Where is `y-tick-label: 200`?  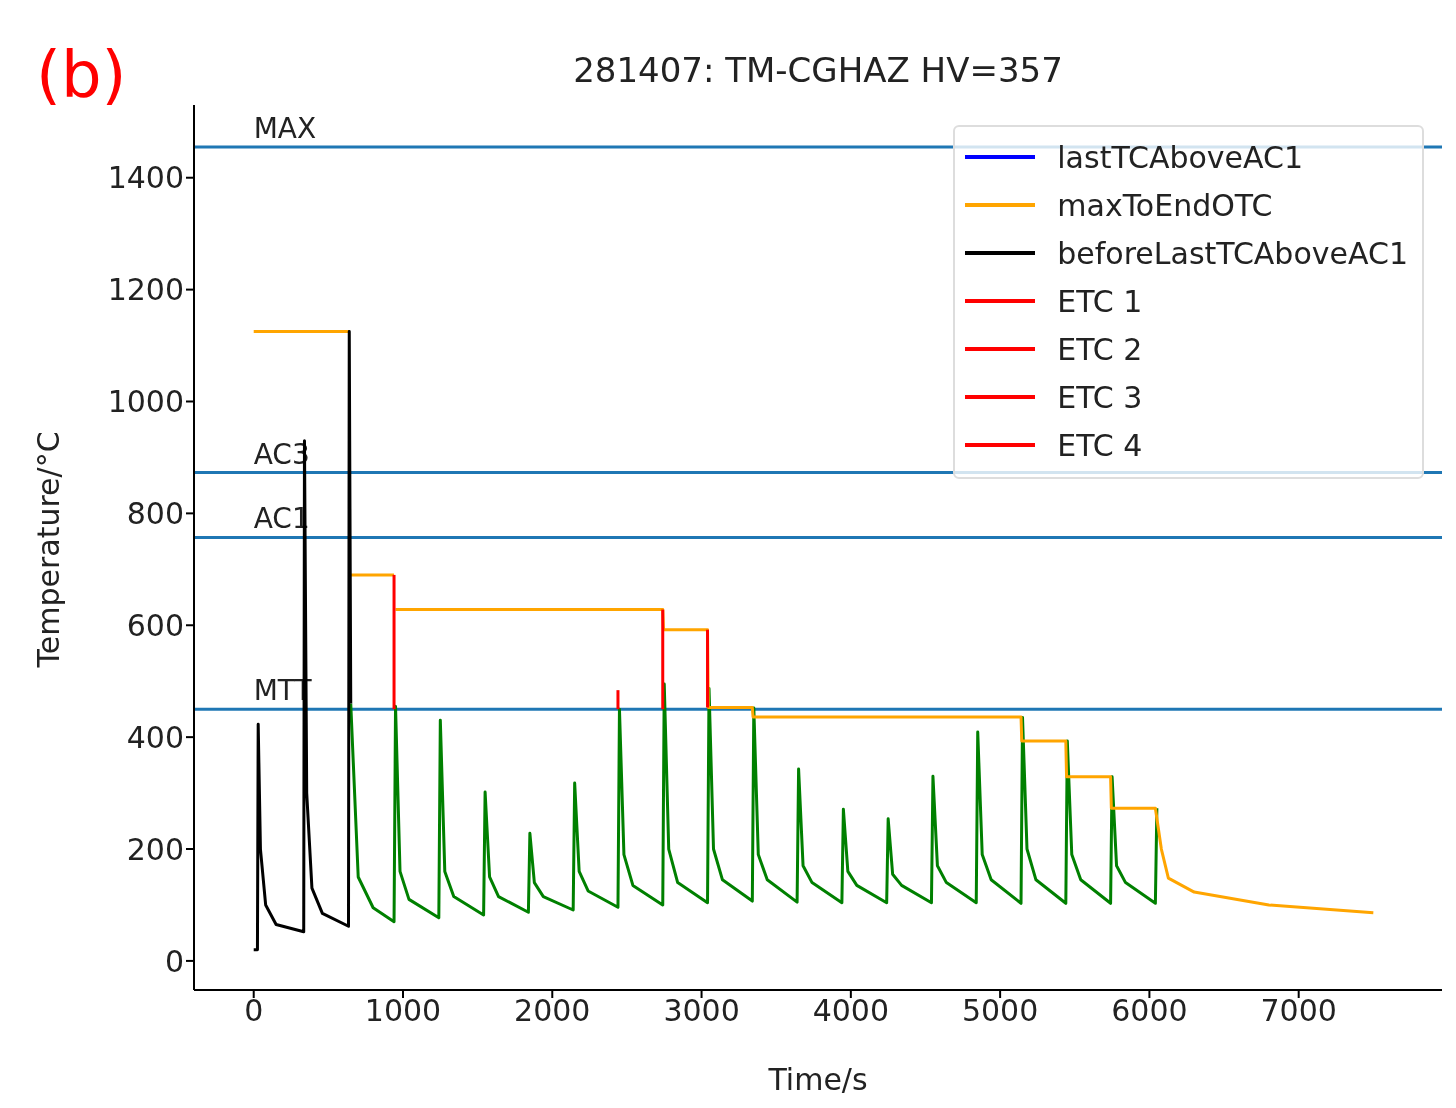 y-tick-label: 200 is located at coordinates (155, 849).